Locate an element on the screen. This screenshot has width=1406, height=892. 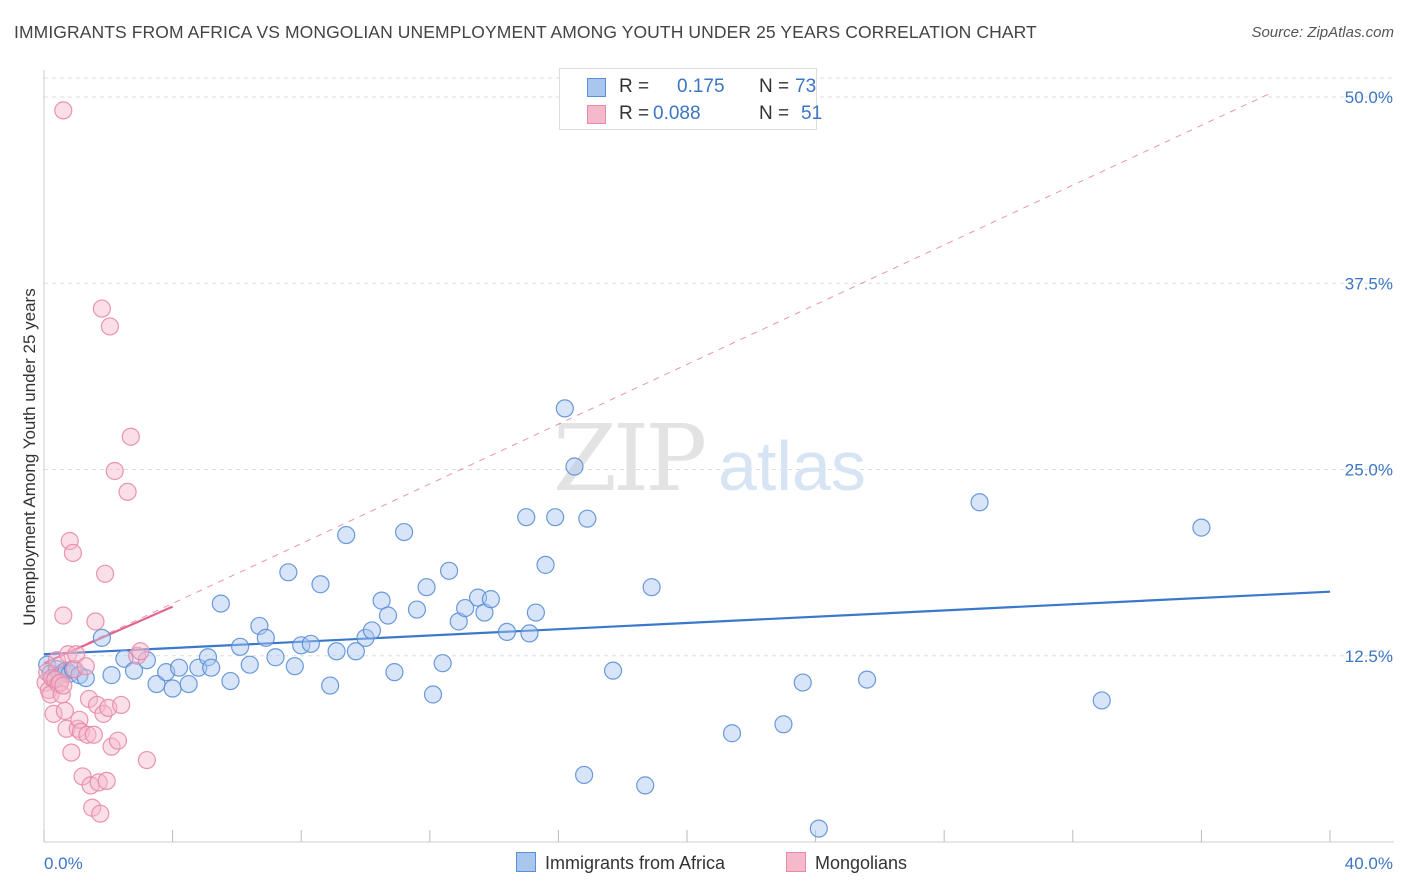
legend-n-label-mongolians: N = is located at coordinates (774, 113).